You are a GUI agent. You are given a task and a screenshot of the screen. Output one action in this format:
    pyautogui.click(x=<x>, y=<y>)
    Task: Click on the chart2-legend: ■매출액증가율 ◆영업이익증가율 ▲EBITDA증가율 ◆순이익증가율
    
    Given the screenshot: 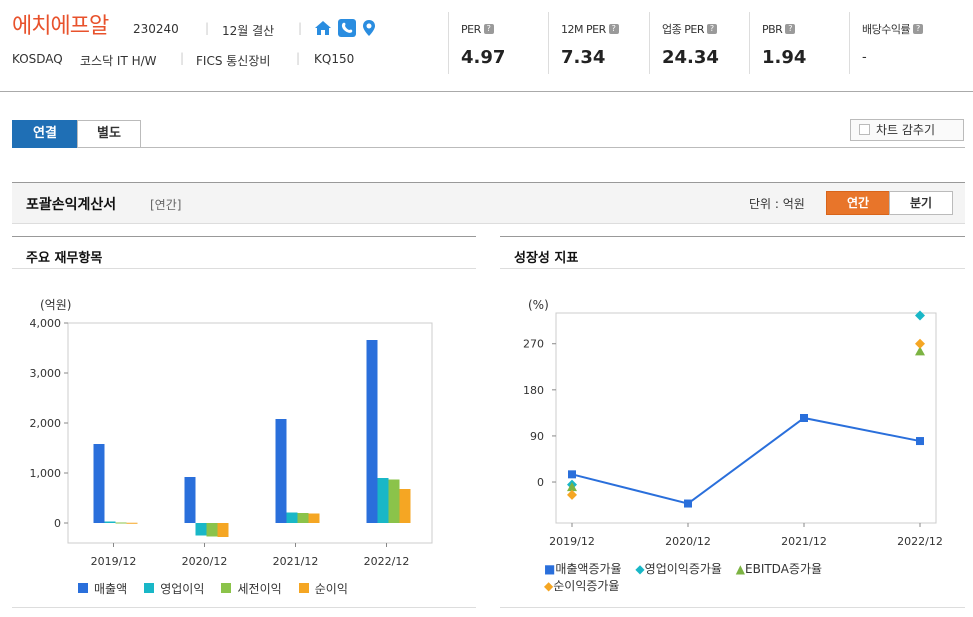 What is the action you would take?
    pyautogui.click(x=754, y=578)
    